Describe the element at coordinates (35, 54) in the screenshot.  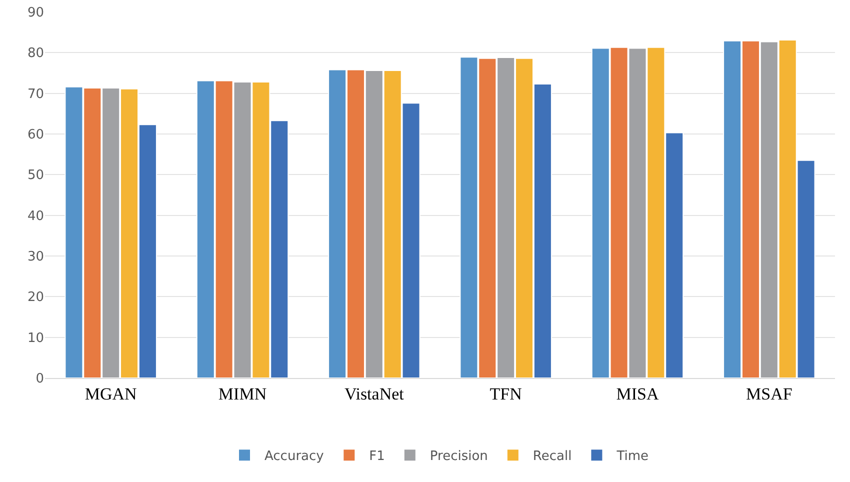
I see `y-tick-label: 80` at that location.